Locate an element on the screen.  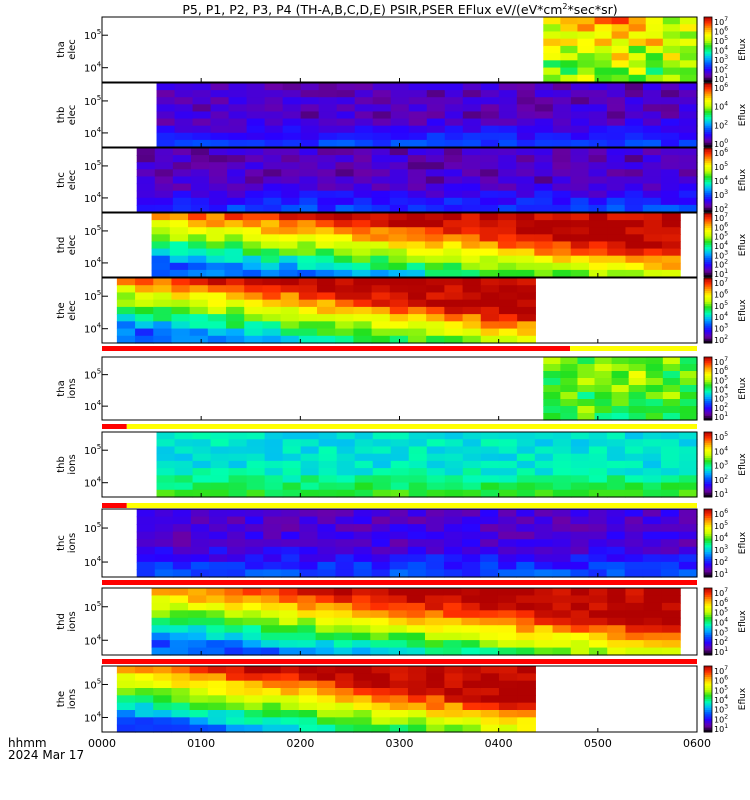
colorbar-label: Eflux is located at coordinates (743, 464).